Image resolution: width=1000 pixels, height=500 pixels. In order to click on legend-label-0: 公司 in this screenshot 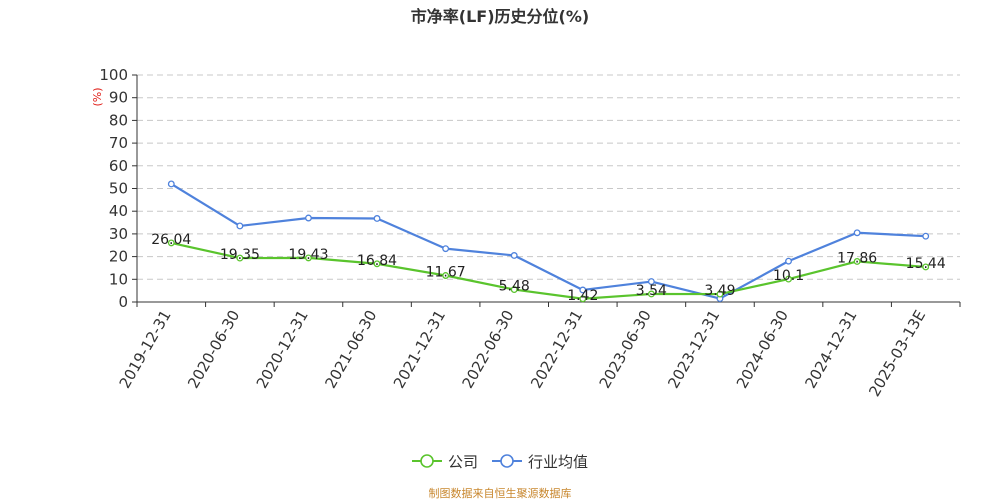, I will do `click(463, 462)`.